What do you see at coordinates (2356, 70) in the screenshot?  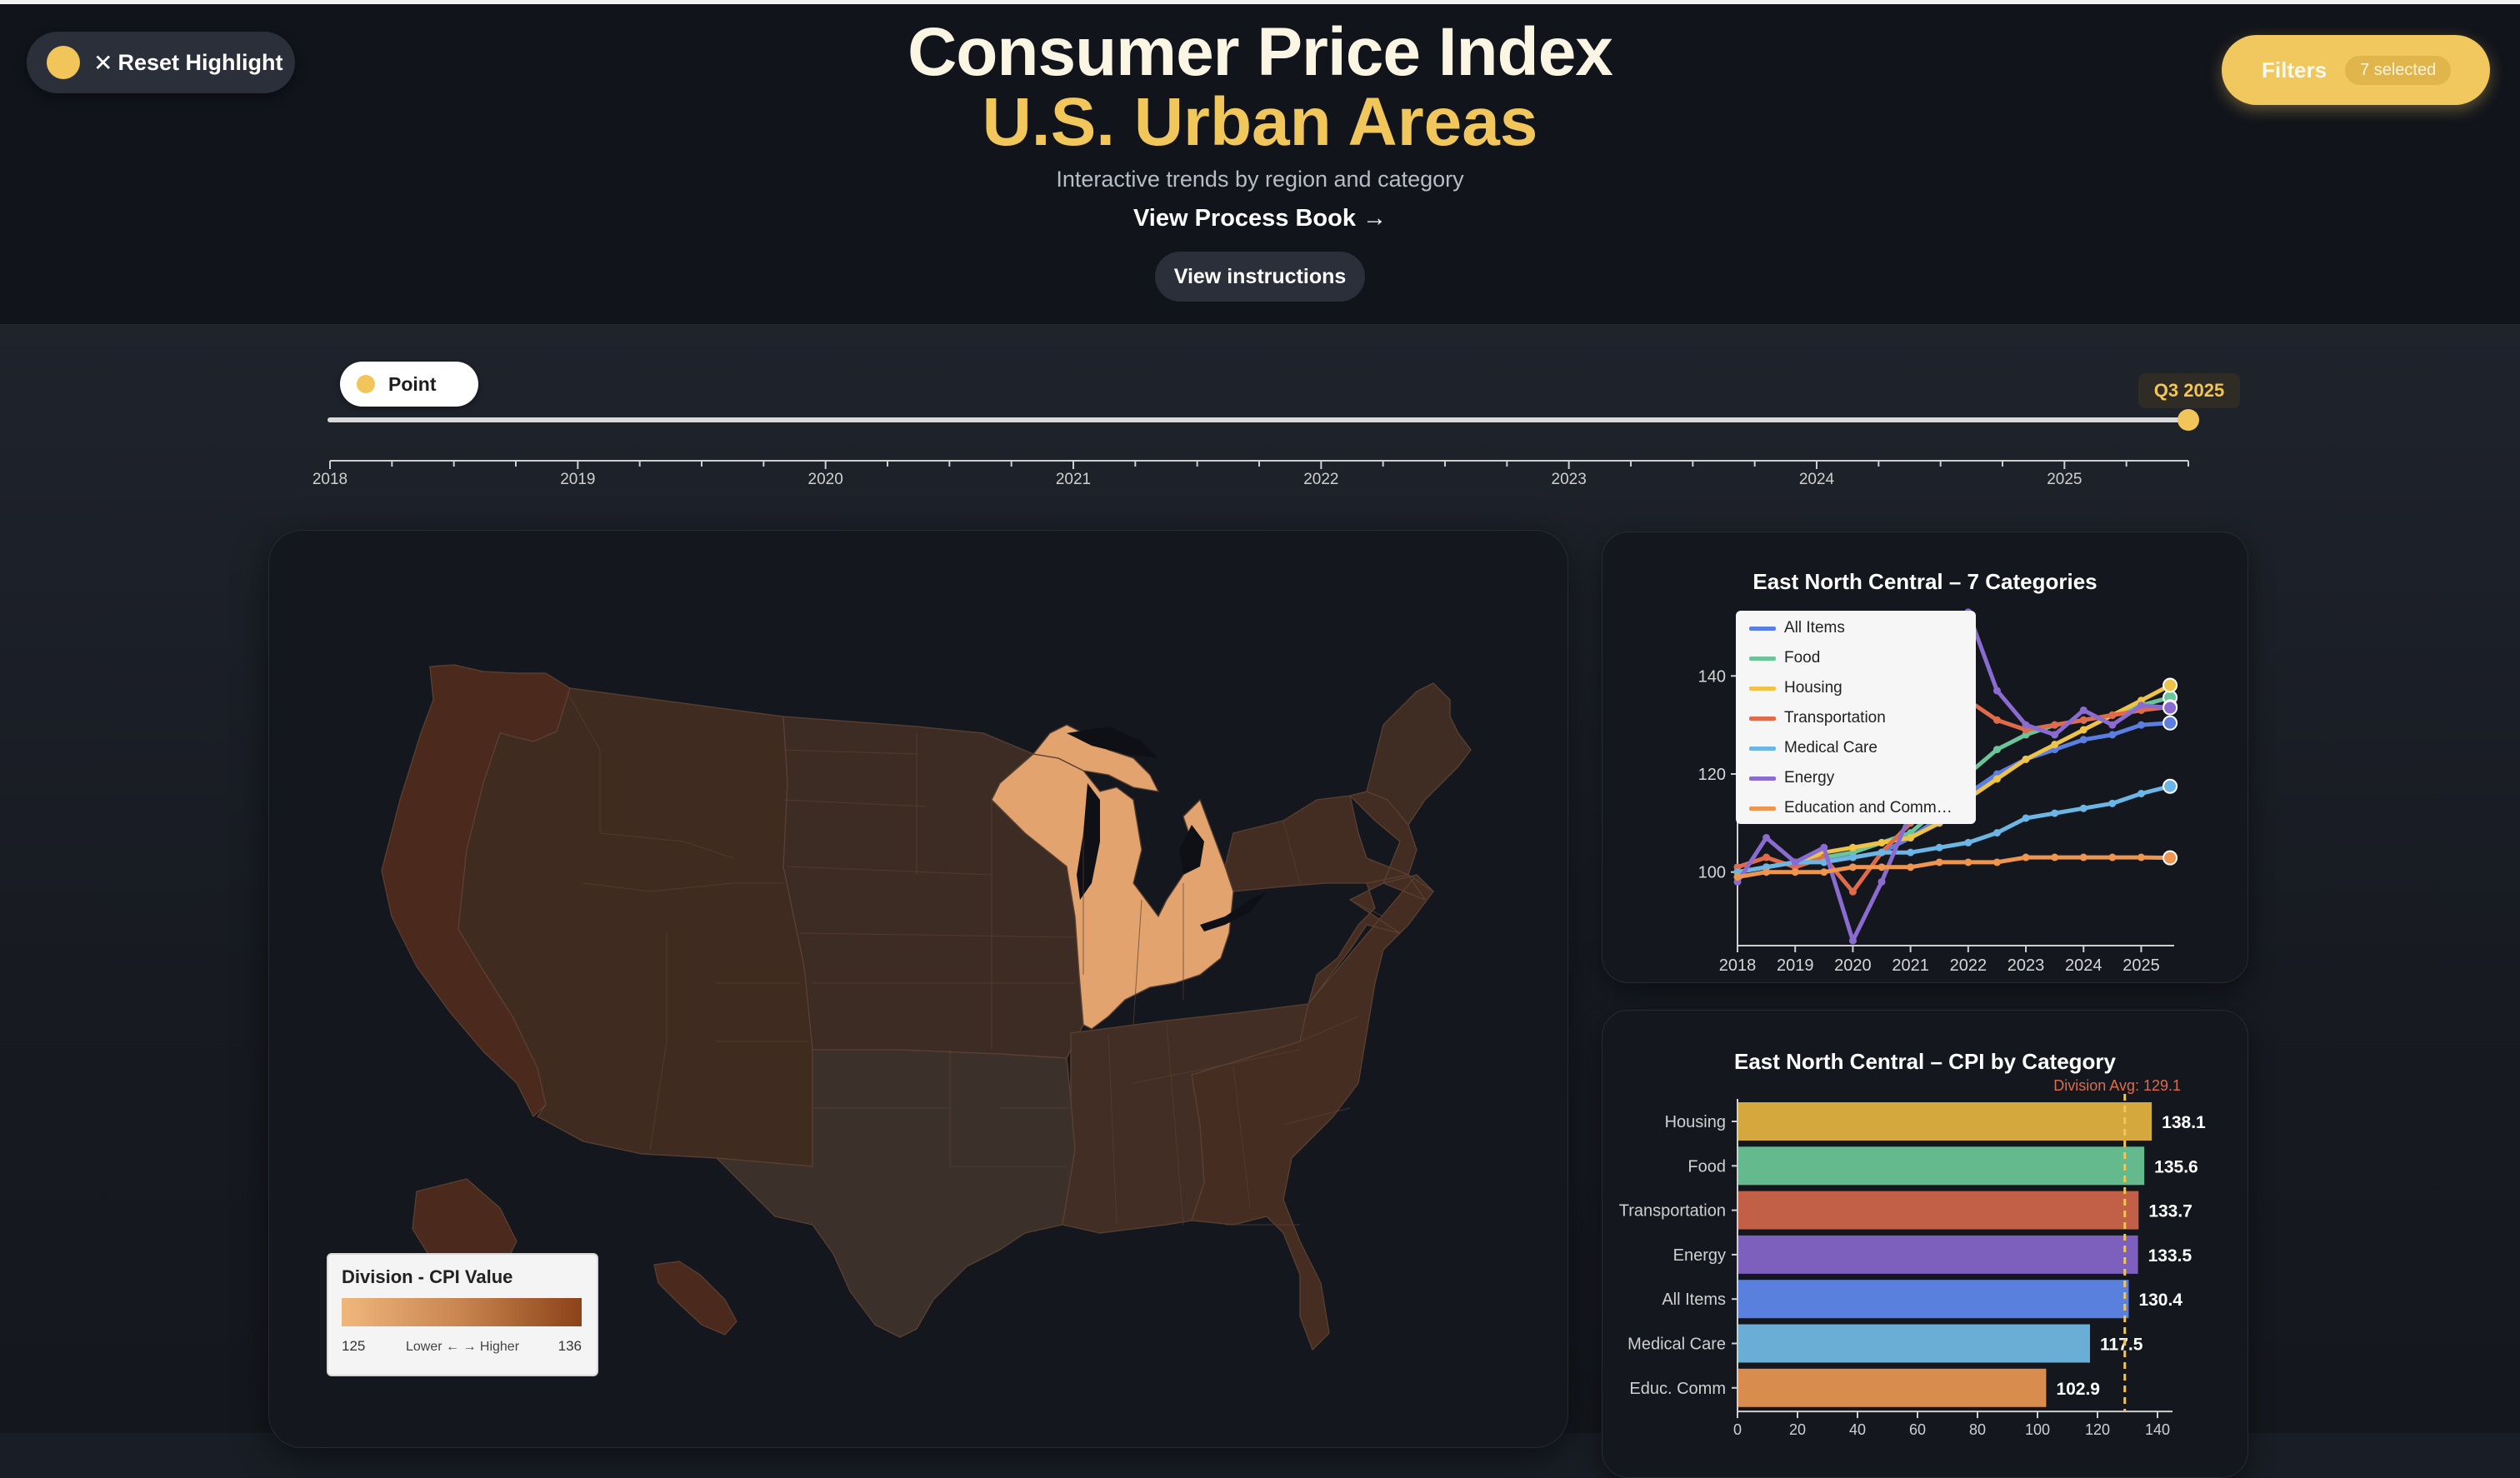 I see `filters-button: Filters 7 selected` at bounding box center [2356, 70].